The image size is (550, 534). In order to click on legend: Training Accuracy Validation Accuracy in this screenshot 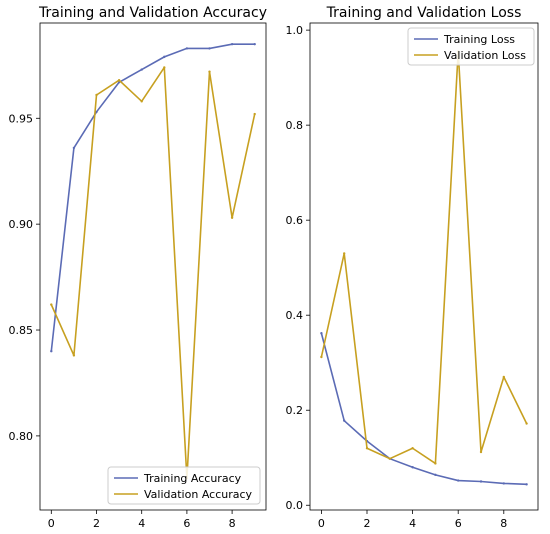, I will do `click(184, 485)`.